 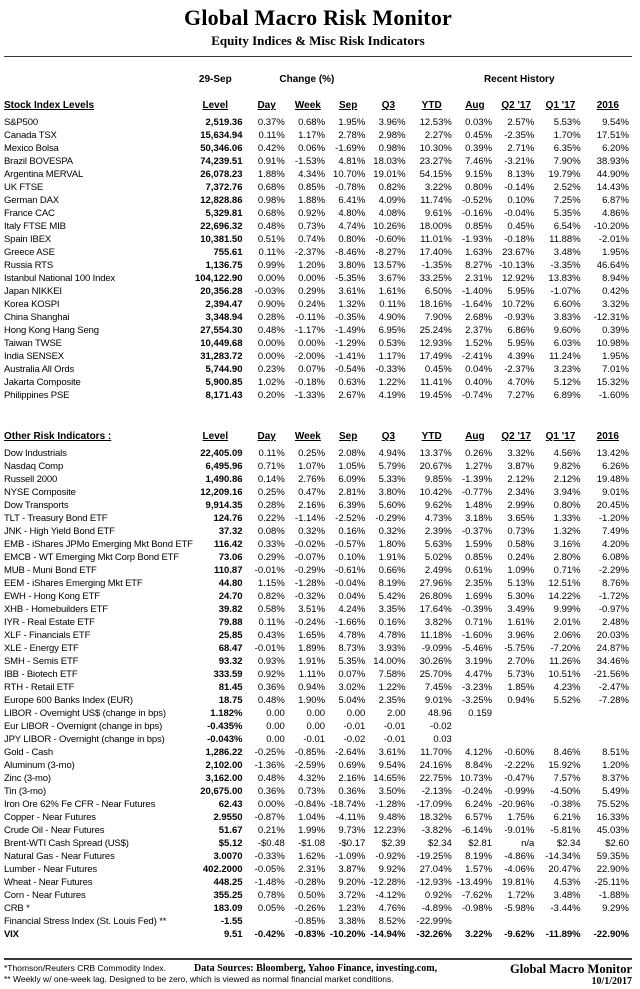 I want to click on spacer, so click(x=432, y=74).